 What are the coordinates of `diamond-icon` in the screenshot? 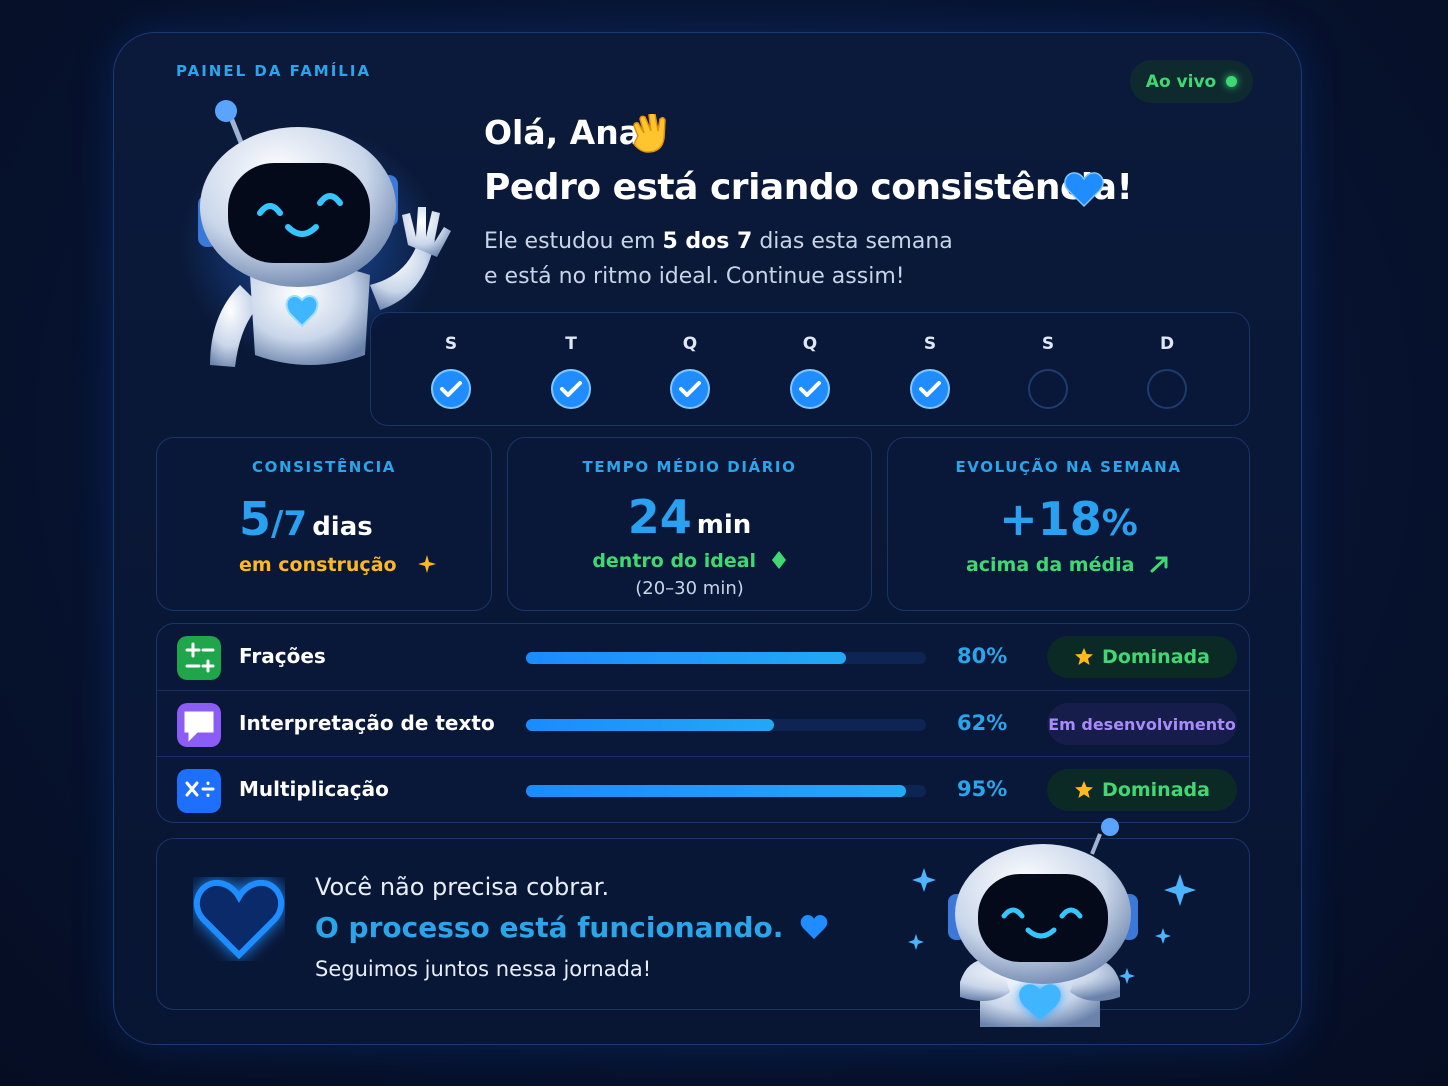 It's located at (778, 560).